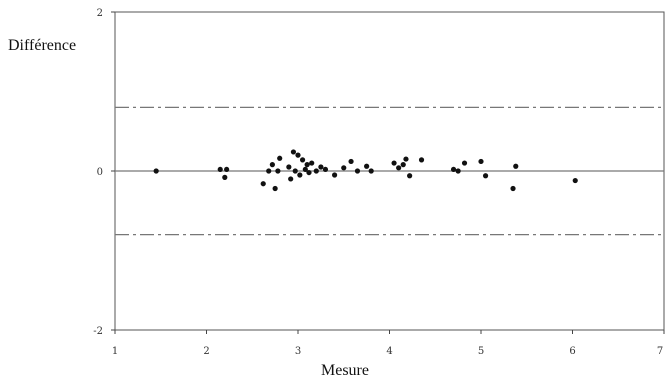  Describe the element at coordinates (42, 45) in the screenshot. I see `y-axis-title: Différence` at that location.